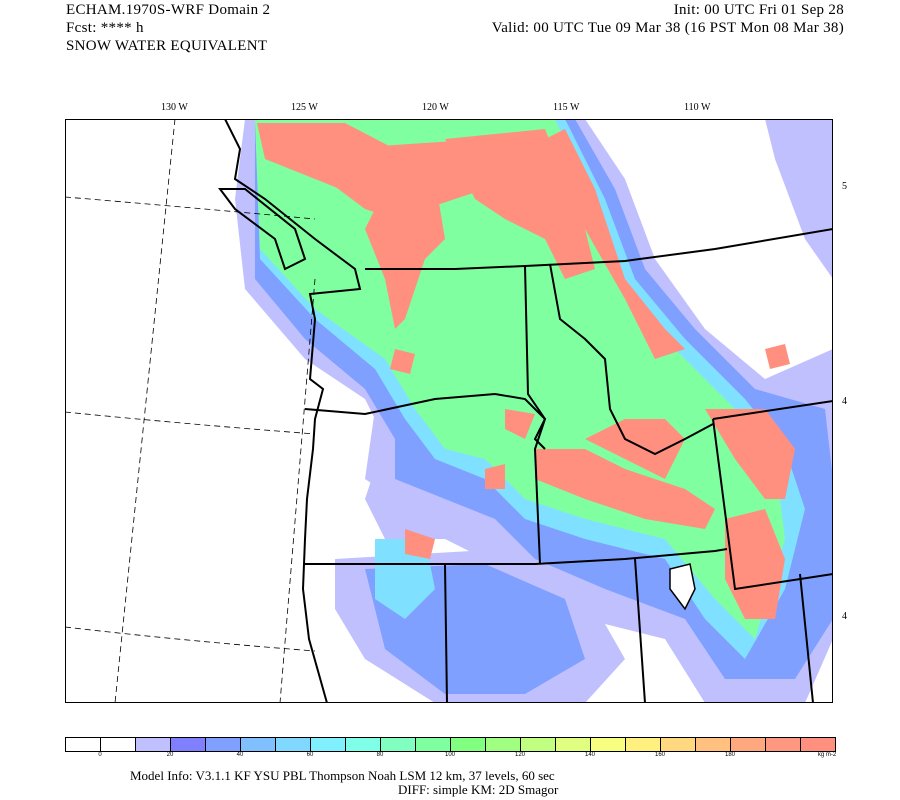 The height and width of the screenshot is (800, 900). What do you see at coordinates (450, 755) in the screenshot?
I see `colorbar-tick-label: 100` at bounding box center [450, 755].